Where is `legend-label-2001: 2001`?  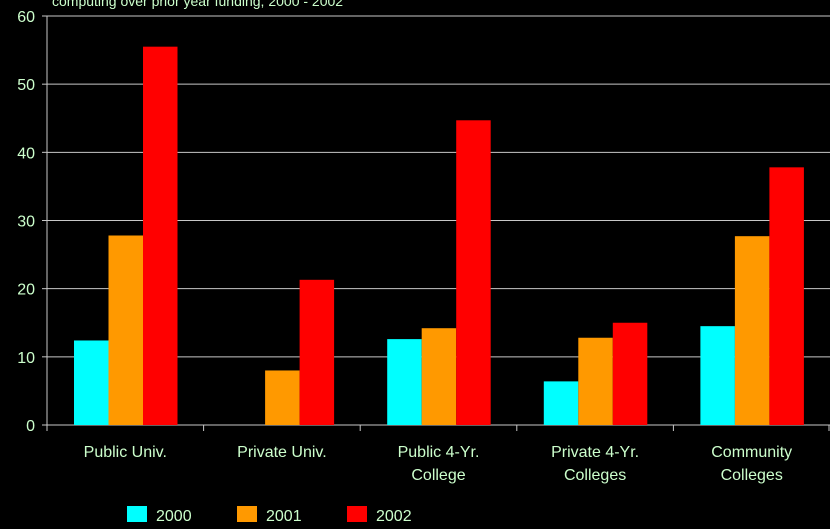
legend-label-2001: 2001 is located at coordinates (284, 516).